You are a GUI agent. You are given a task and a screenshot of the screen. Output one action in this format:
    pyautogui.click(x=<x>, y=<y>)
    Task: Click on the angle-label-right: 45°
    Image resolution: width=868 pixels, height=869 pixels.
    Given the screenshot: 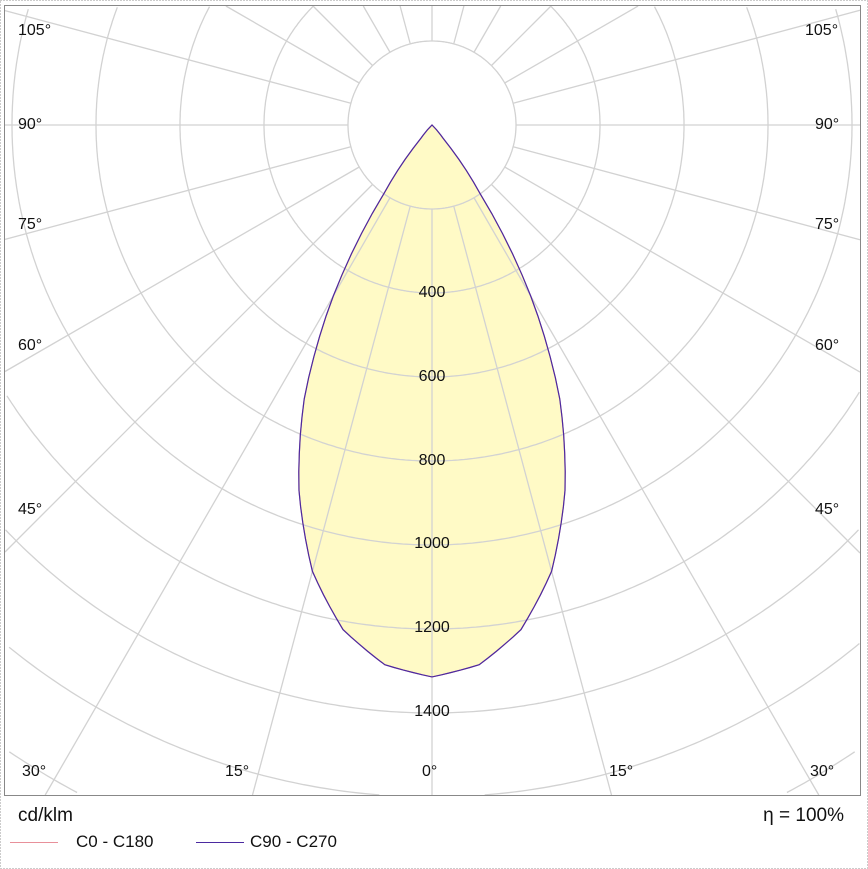 What is the action you would take?
    pyautogui.click(x=827, y=509)
    